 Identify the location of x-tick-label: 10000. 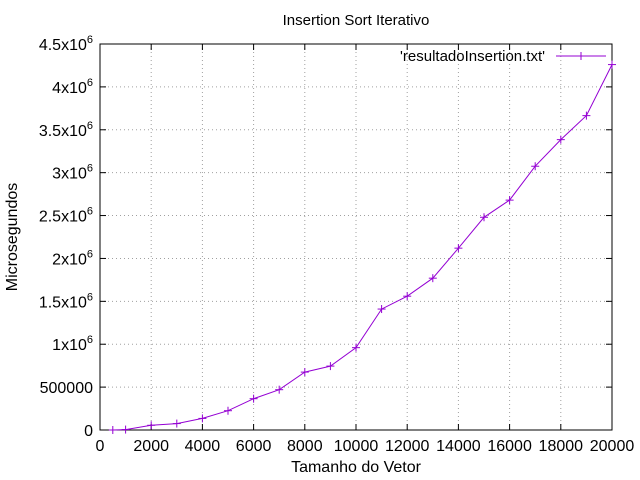
(356, 446).